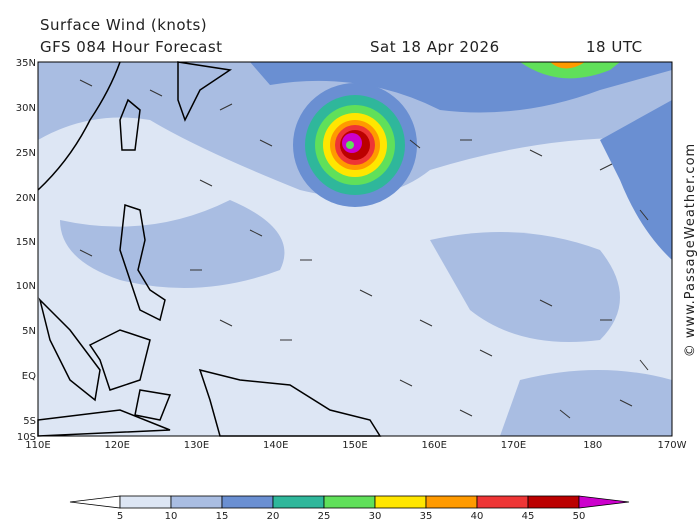  Describe the element at coordinates (434, 445) in the screenshot. I see `lon-label: 160E` at that location.